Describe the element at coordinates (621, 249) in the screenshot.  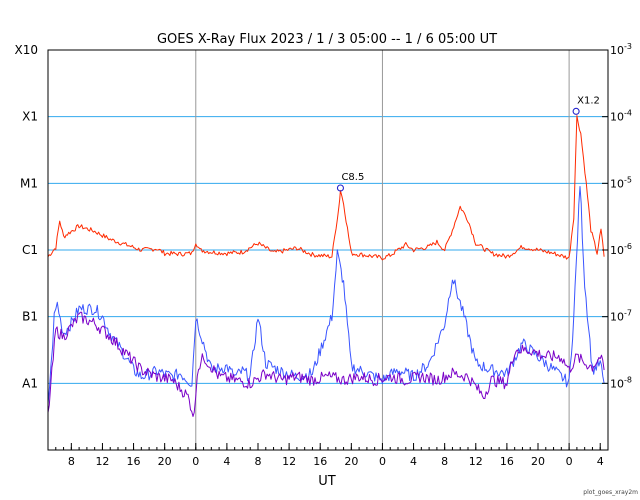
I see `y-exponent-label: 10-6` at that location.